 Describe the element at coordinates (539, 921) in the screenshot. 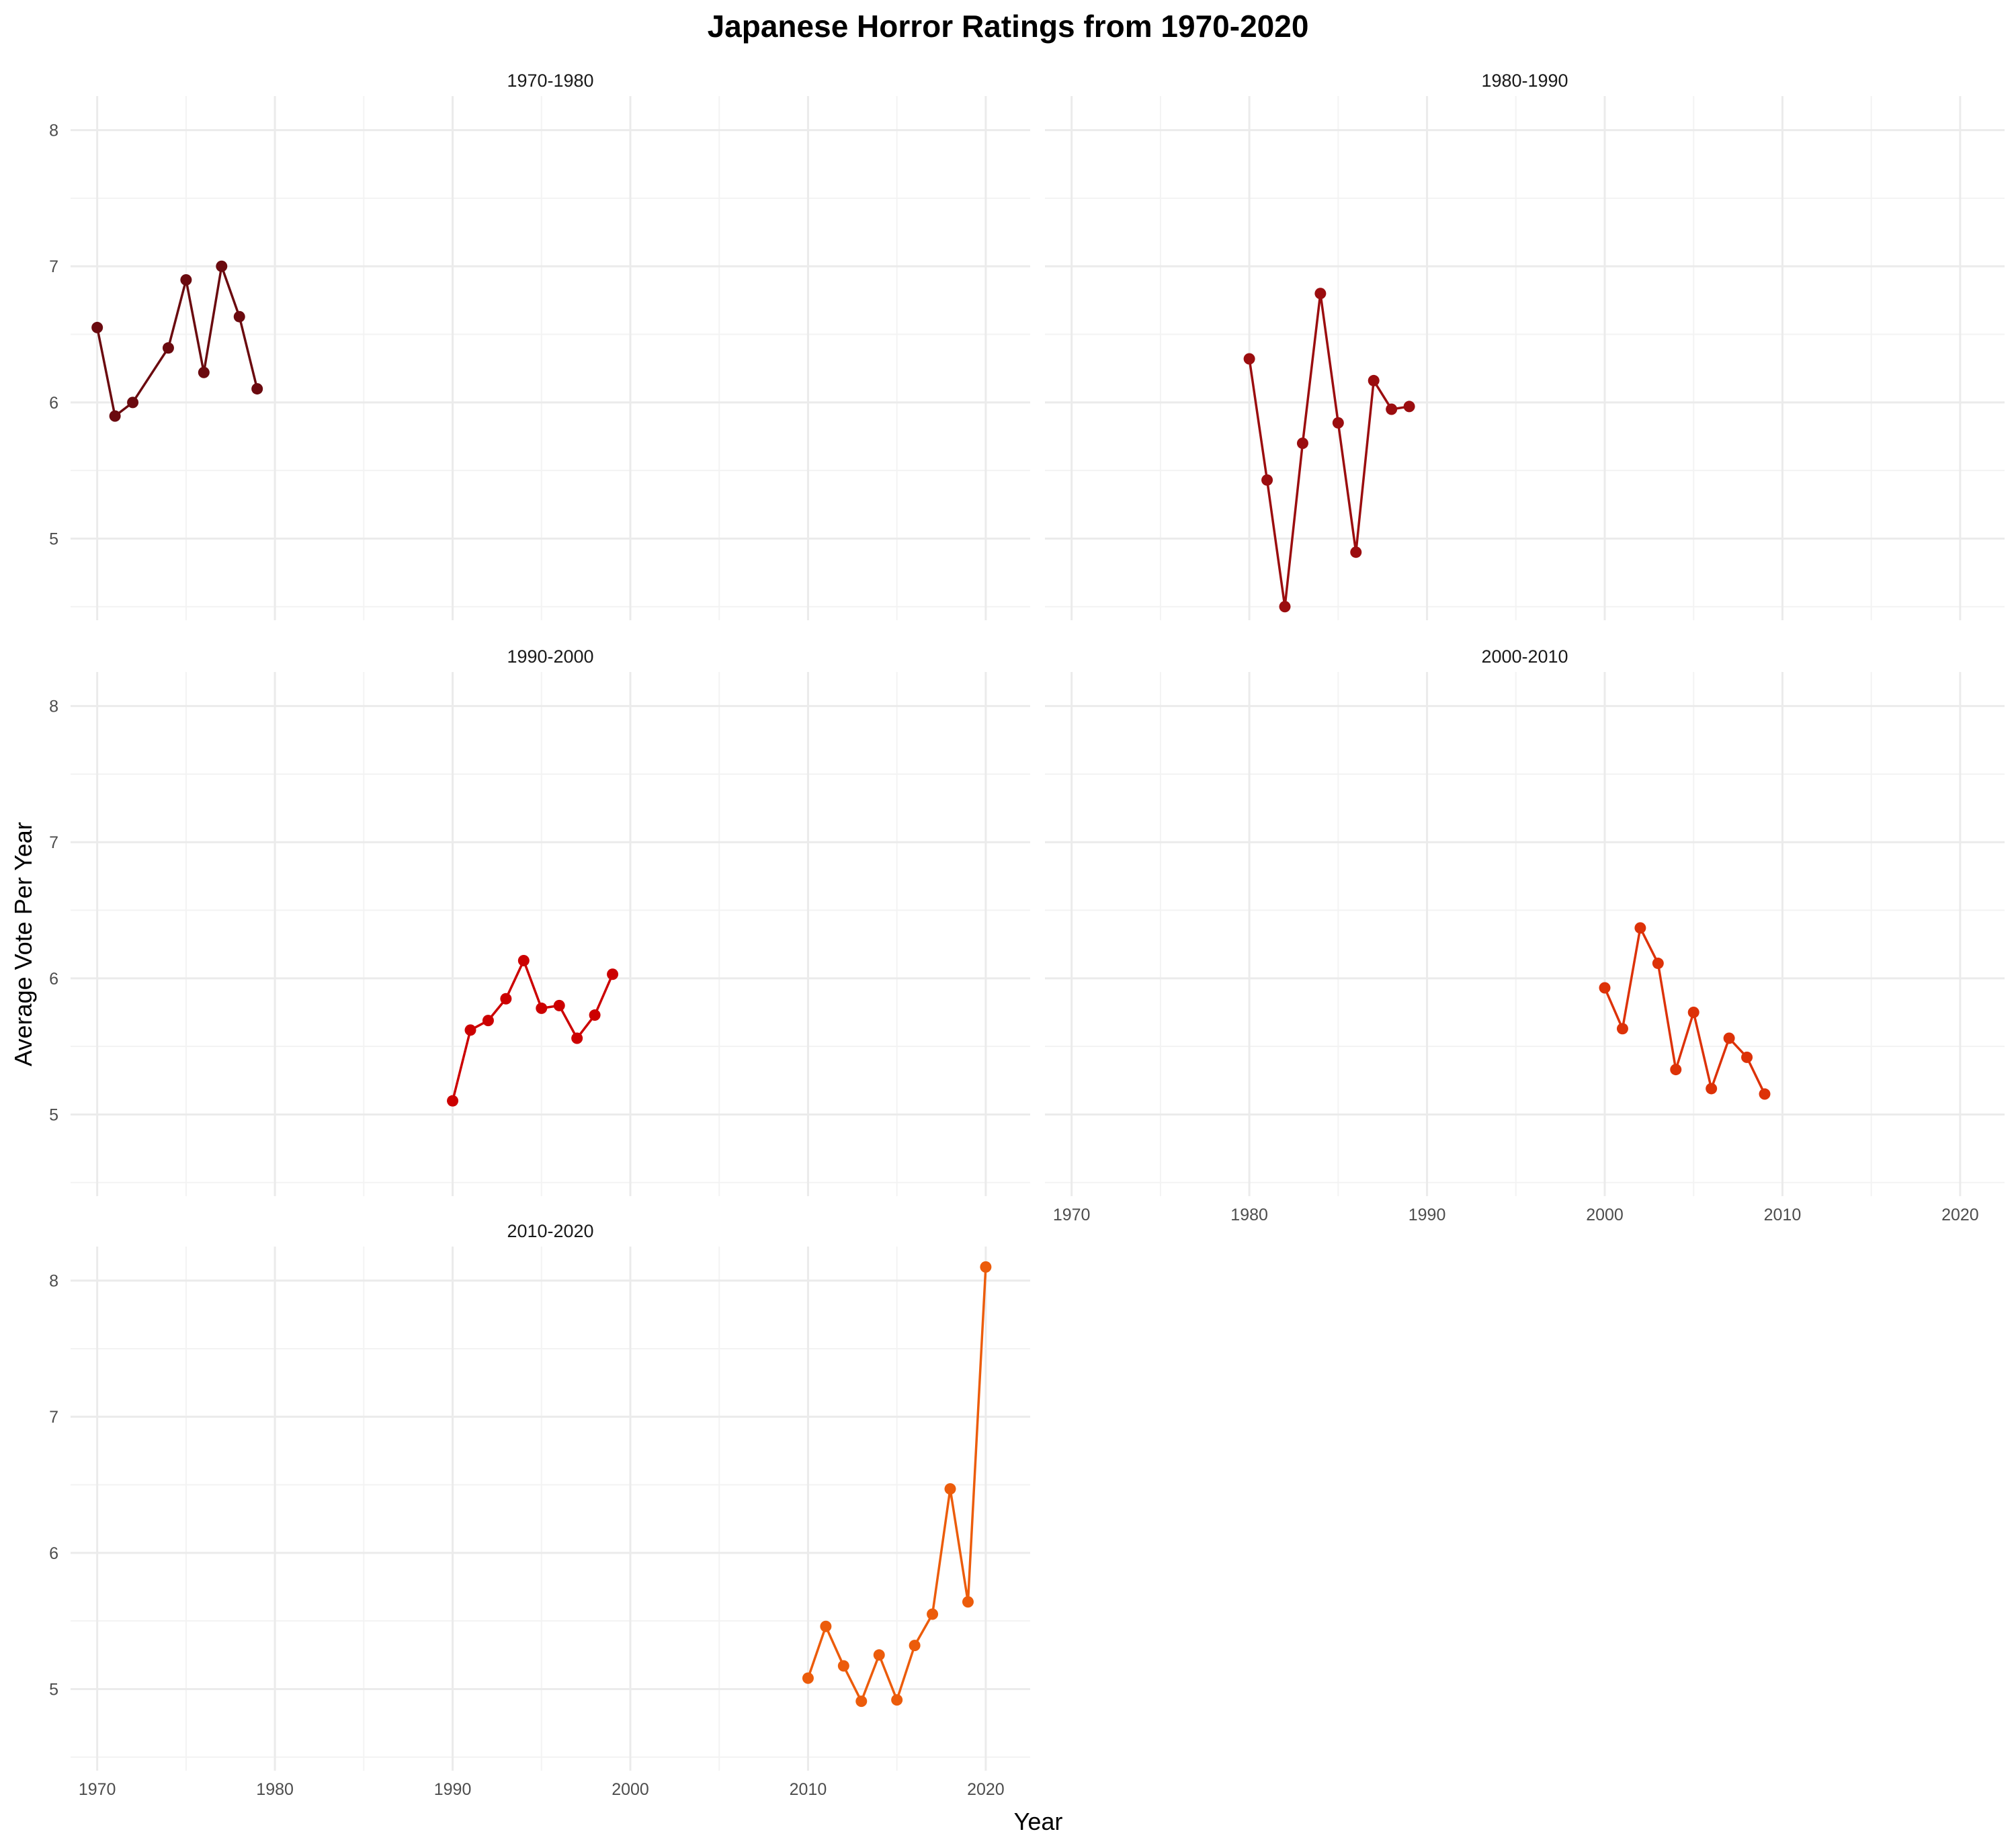

I see `facet-panel: 1990-2000 5 6 7 8` at that location.